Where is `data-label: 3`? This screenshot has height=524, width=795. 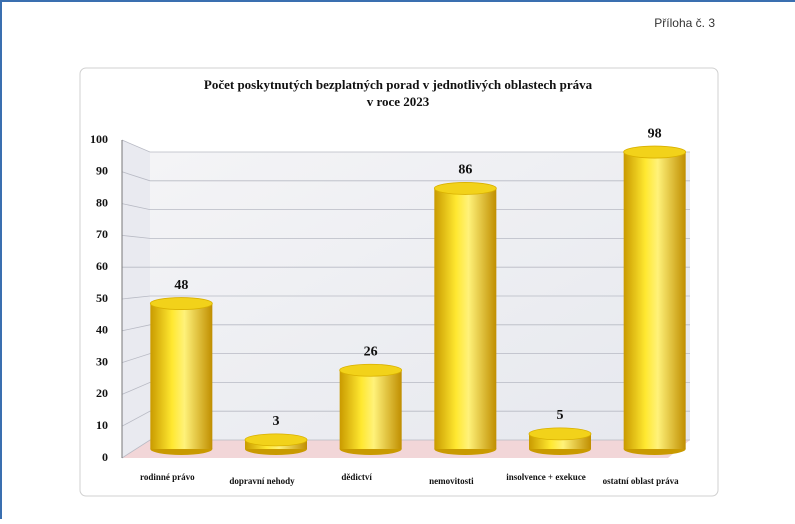
data-label: 3 is located at coordinates (276, 421).